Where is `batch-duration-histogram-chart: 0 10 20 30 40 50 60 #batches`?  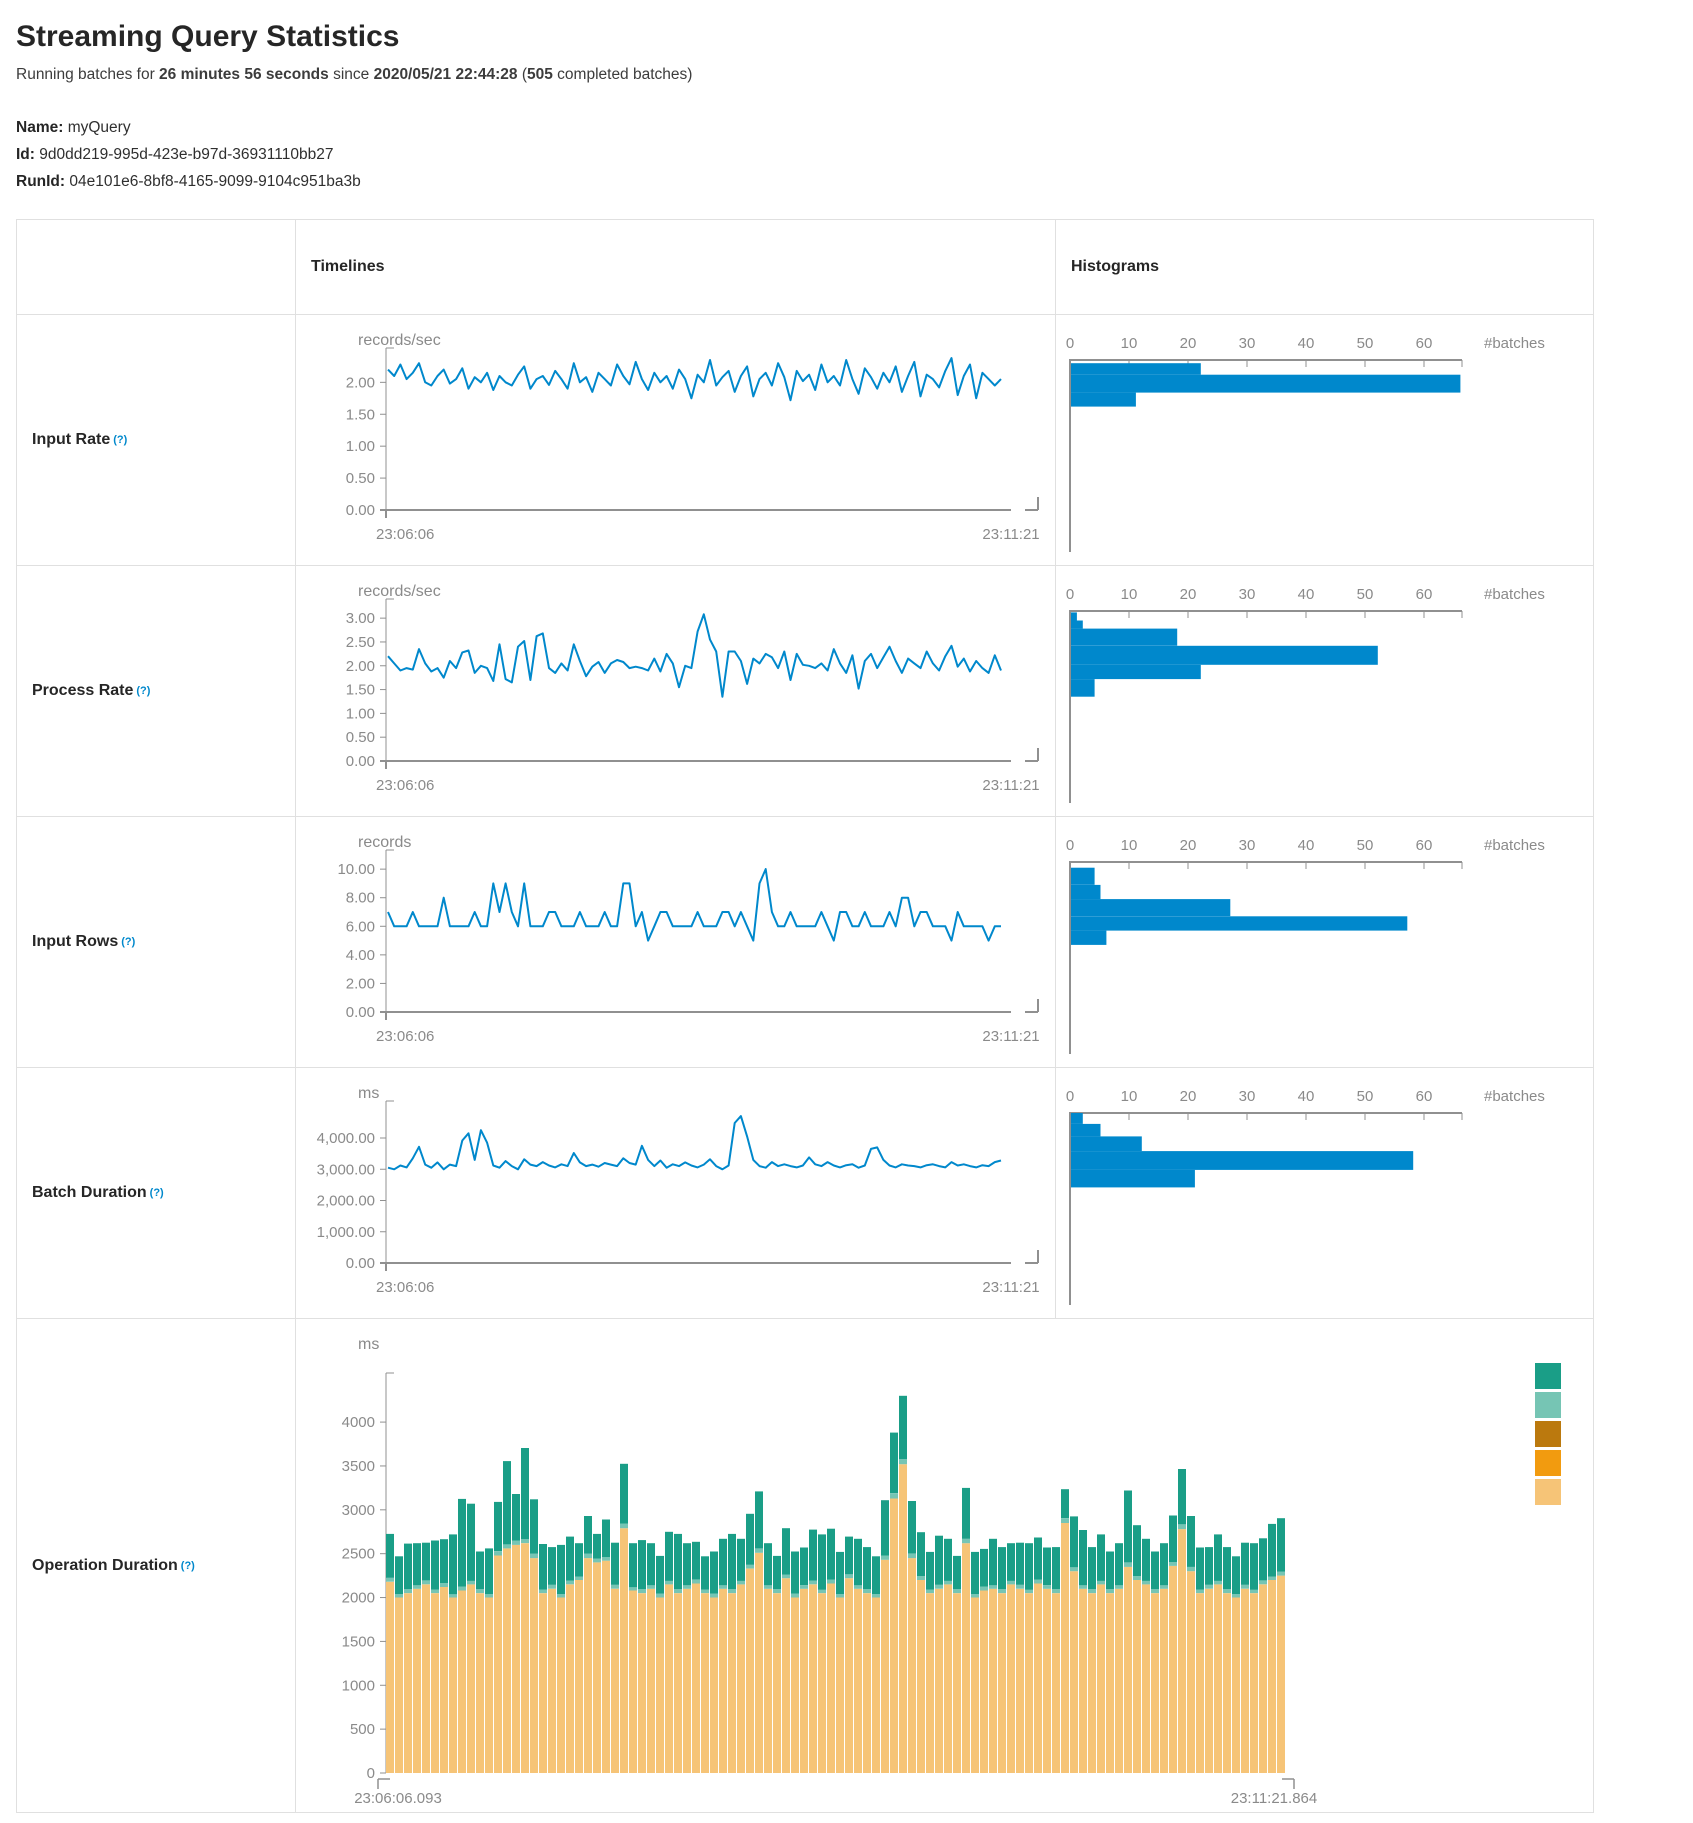 batch-duration-histogram-chart: 0 10 20 30 40 50 60 #batches is located at coordinates (1305, 1196).